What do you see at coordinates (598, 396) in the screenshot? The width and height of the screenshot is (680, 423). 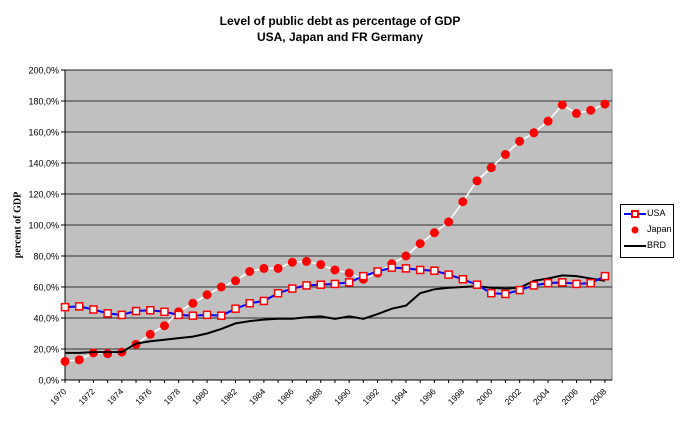 I see `x-tick-label: 2008` at bounding box center [598, 396].